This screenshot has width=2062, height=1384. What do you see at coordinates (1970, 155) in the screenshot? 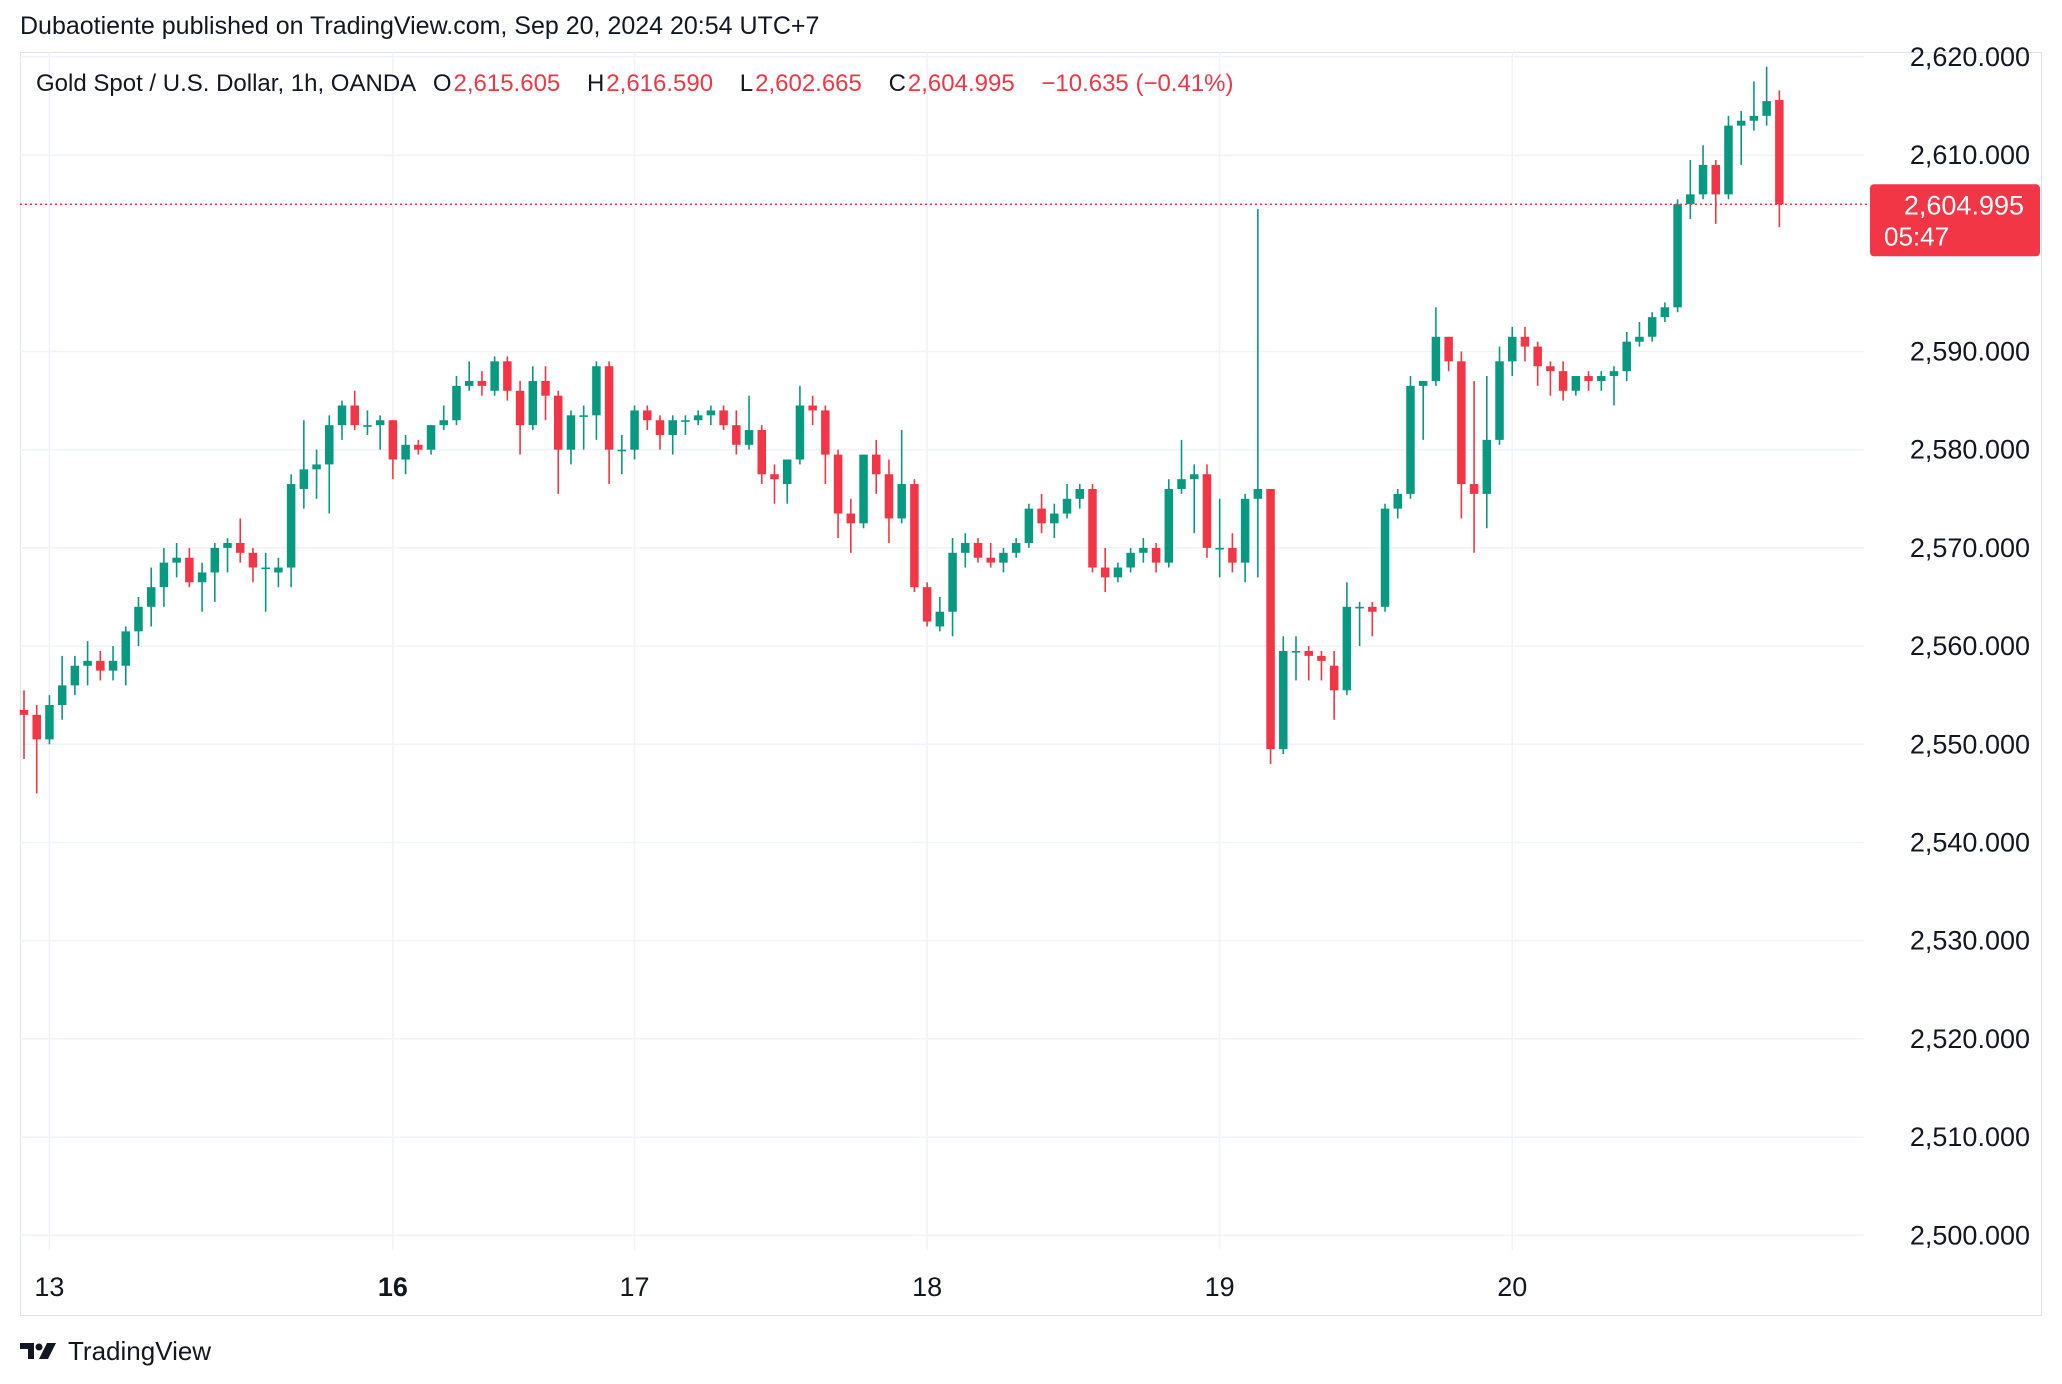
I see `price-tick-label: 2,610.000` at bounding box center [1970, 155].